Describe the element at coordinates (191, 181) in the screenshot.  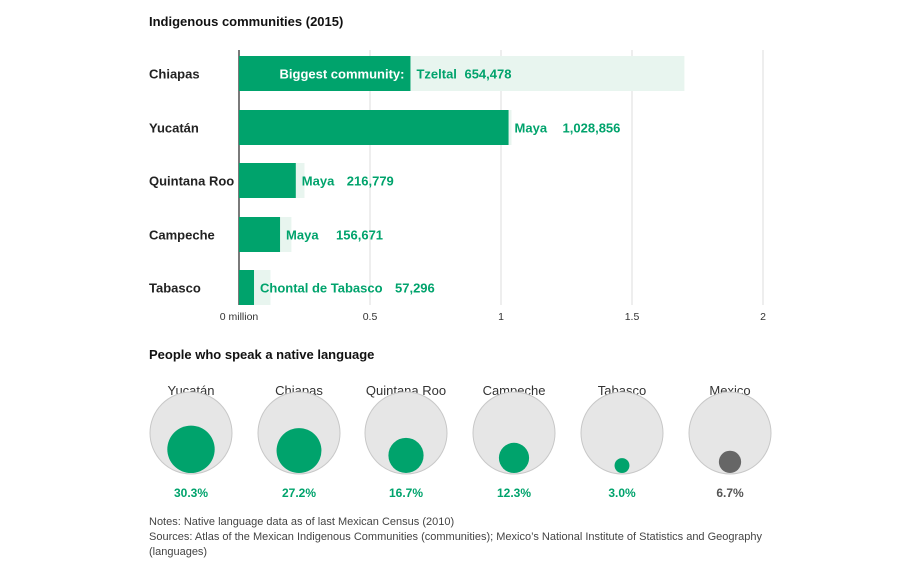
I see `state-label: Quintana Roo` at that location.